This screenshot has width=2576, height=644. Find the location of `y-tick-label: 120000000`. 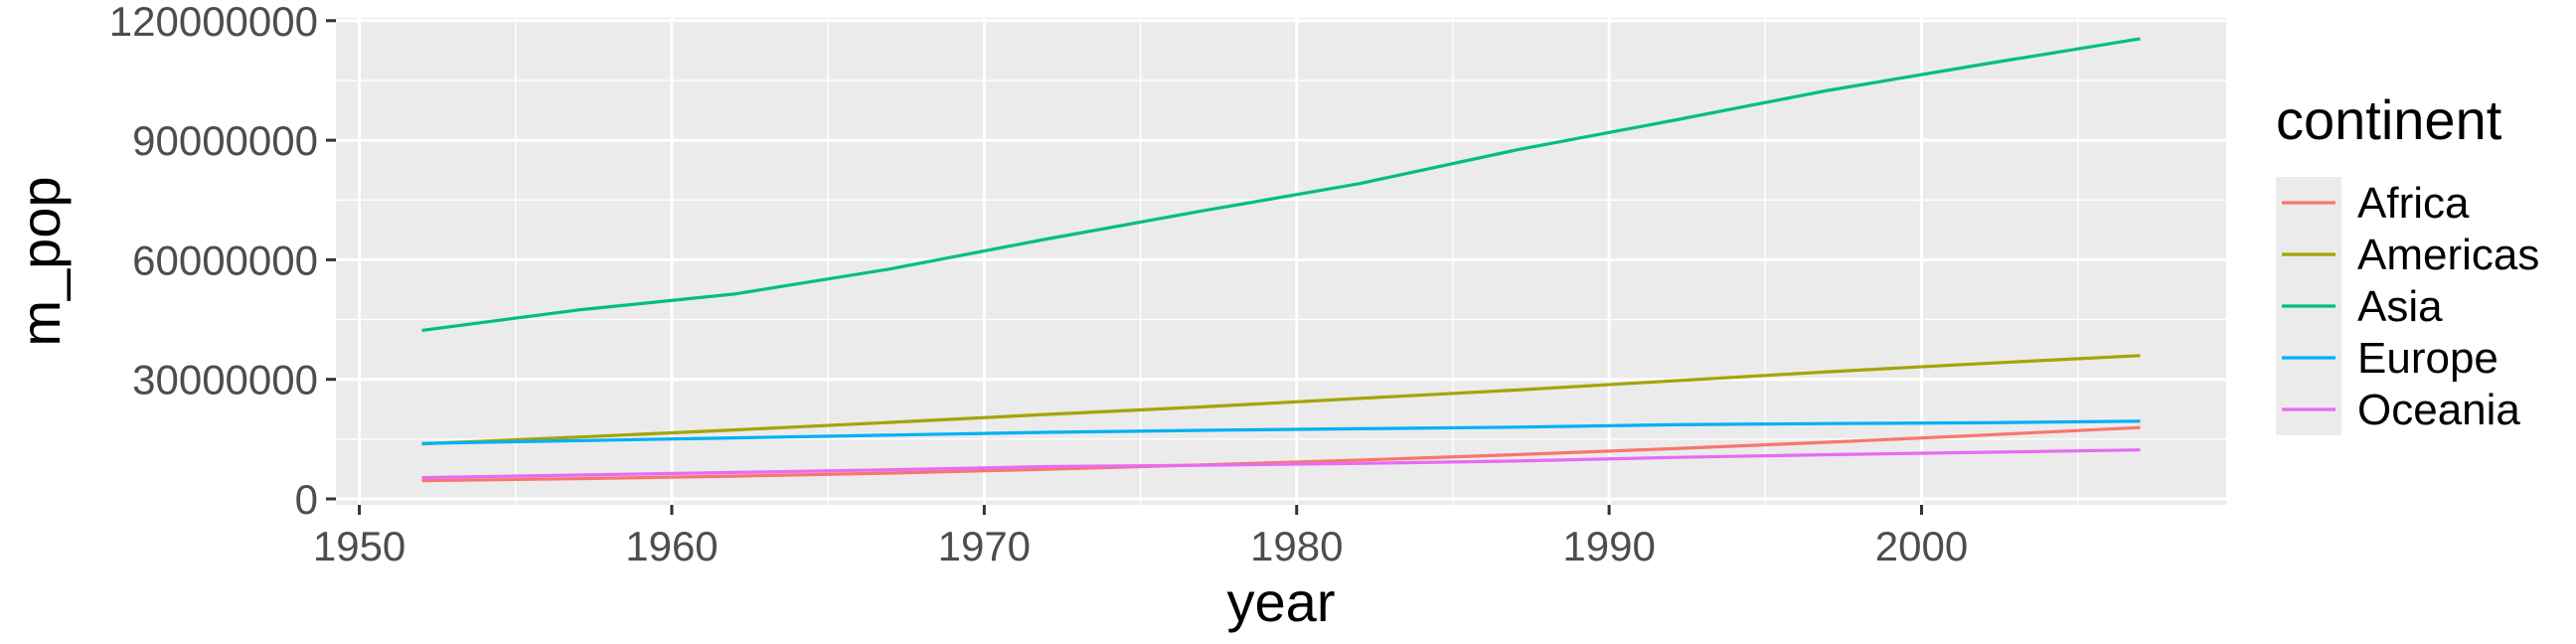

y-tick-label: 120000000 is located at coordinates (213, 22).